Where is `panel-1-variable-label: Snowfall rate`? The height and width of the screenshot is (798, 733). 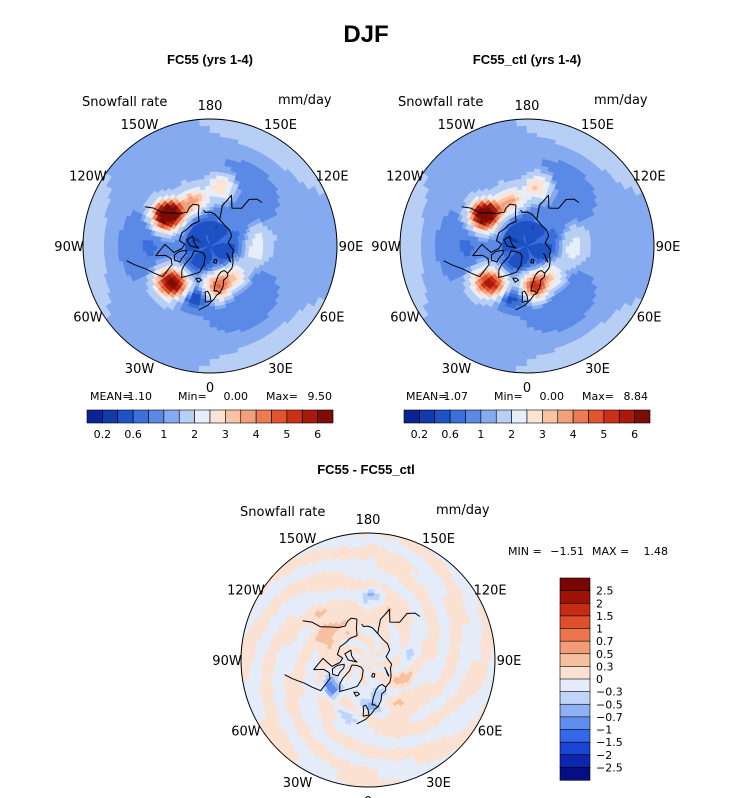 panel-1-variable-label: Snowfall rate is located at coordinates (124, 102).